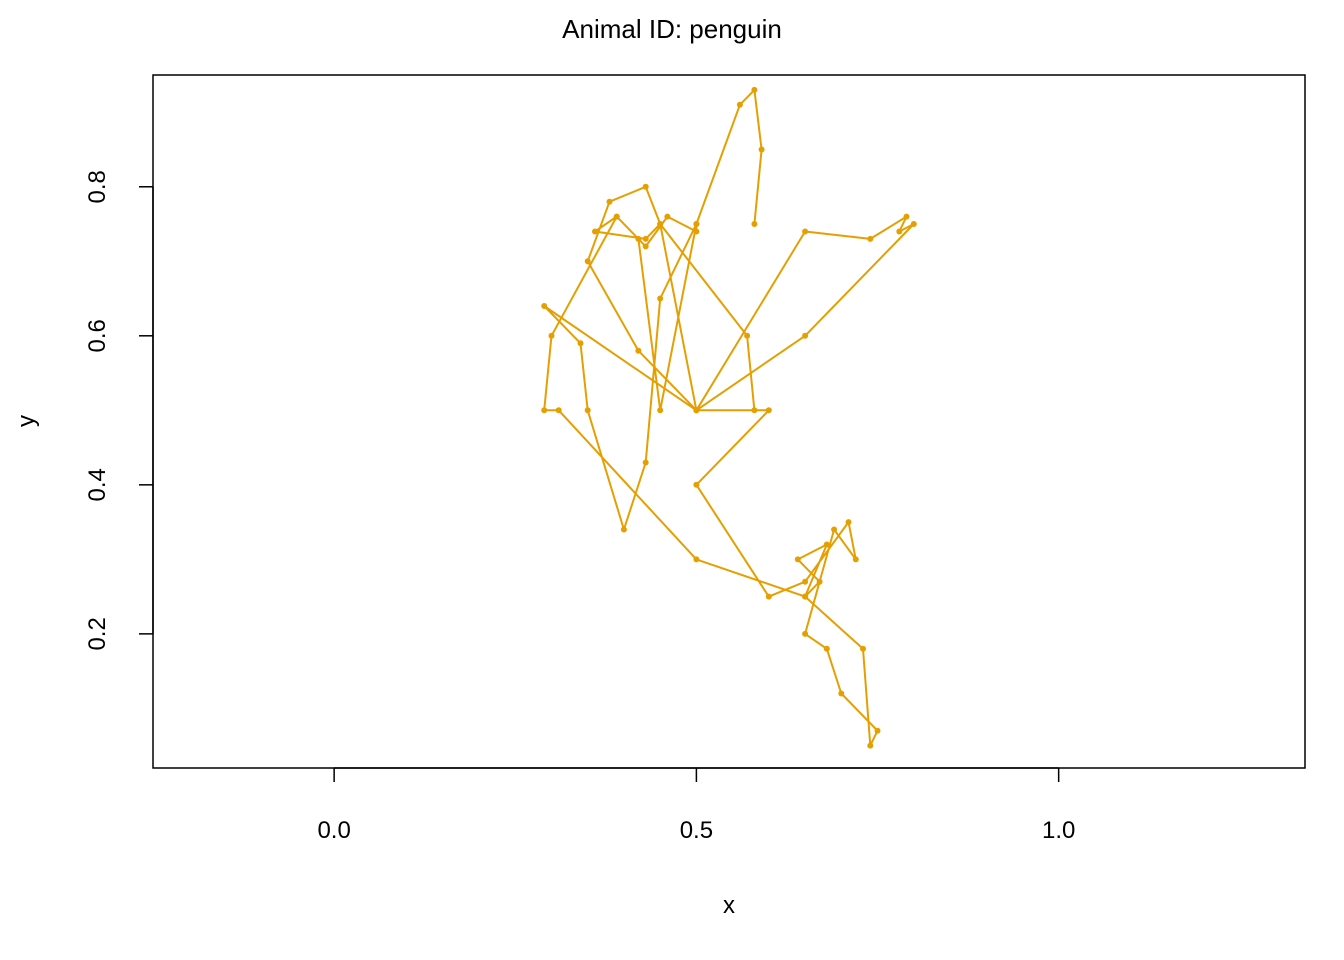  What do you see at coordinates (333, 830) in the screenshot?
I see `x-tick-label: 0.0` at bounding box center [333, 830].